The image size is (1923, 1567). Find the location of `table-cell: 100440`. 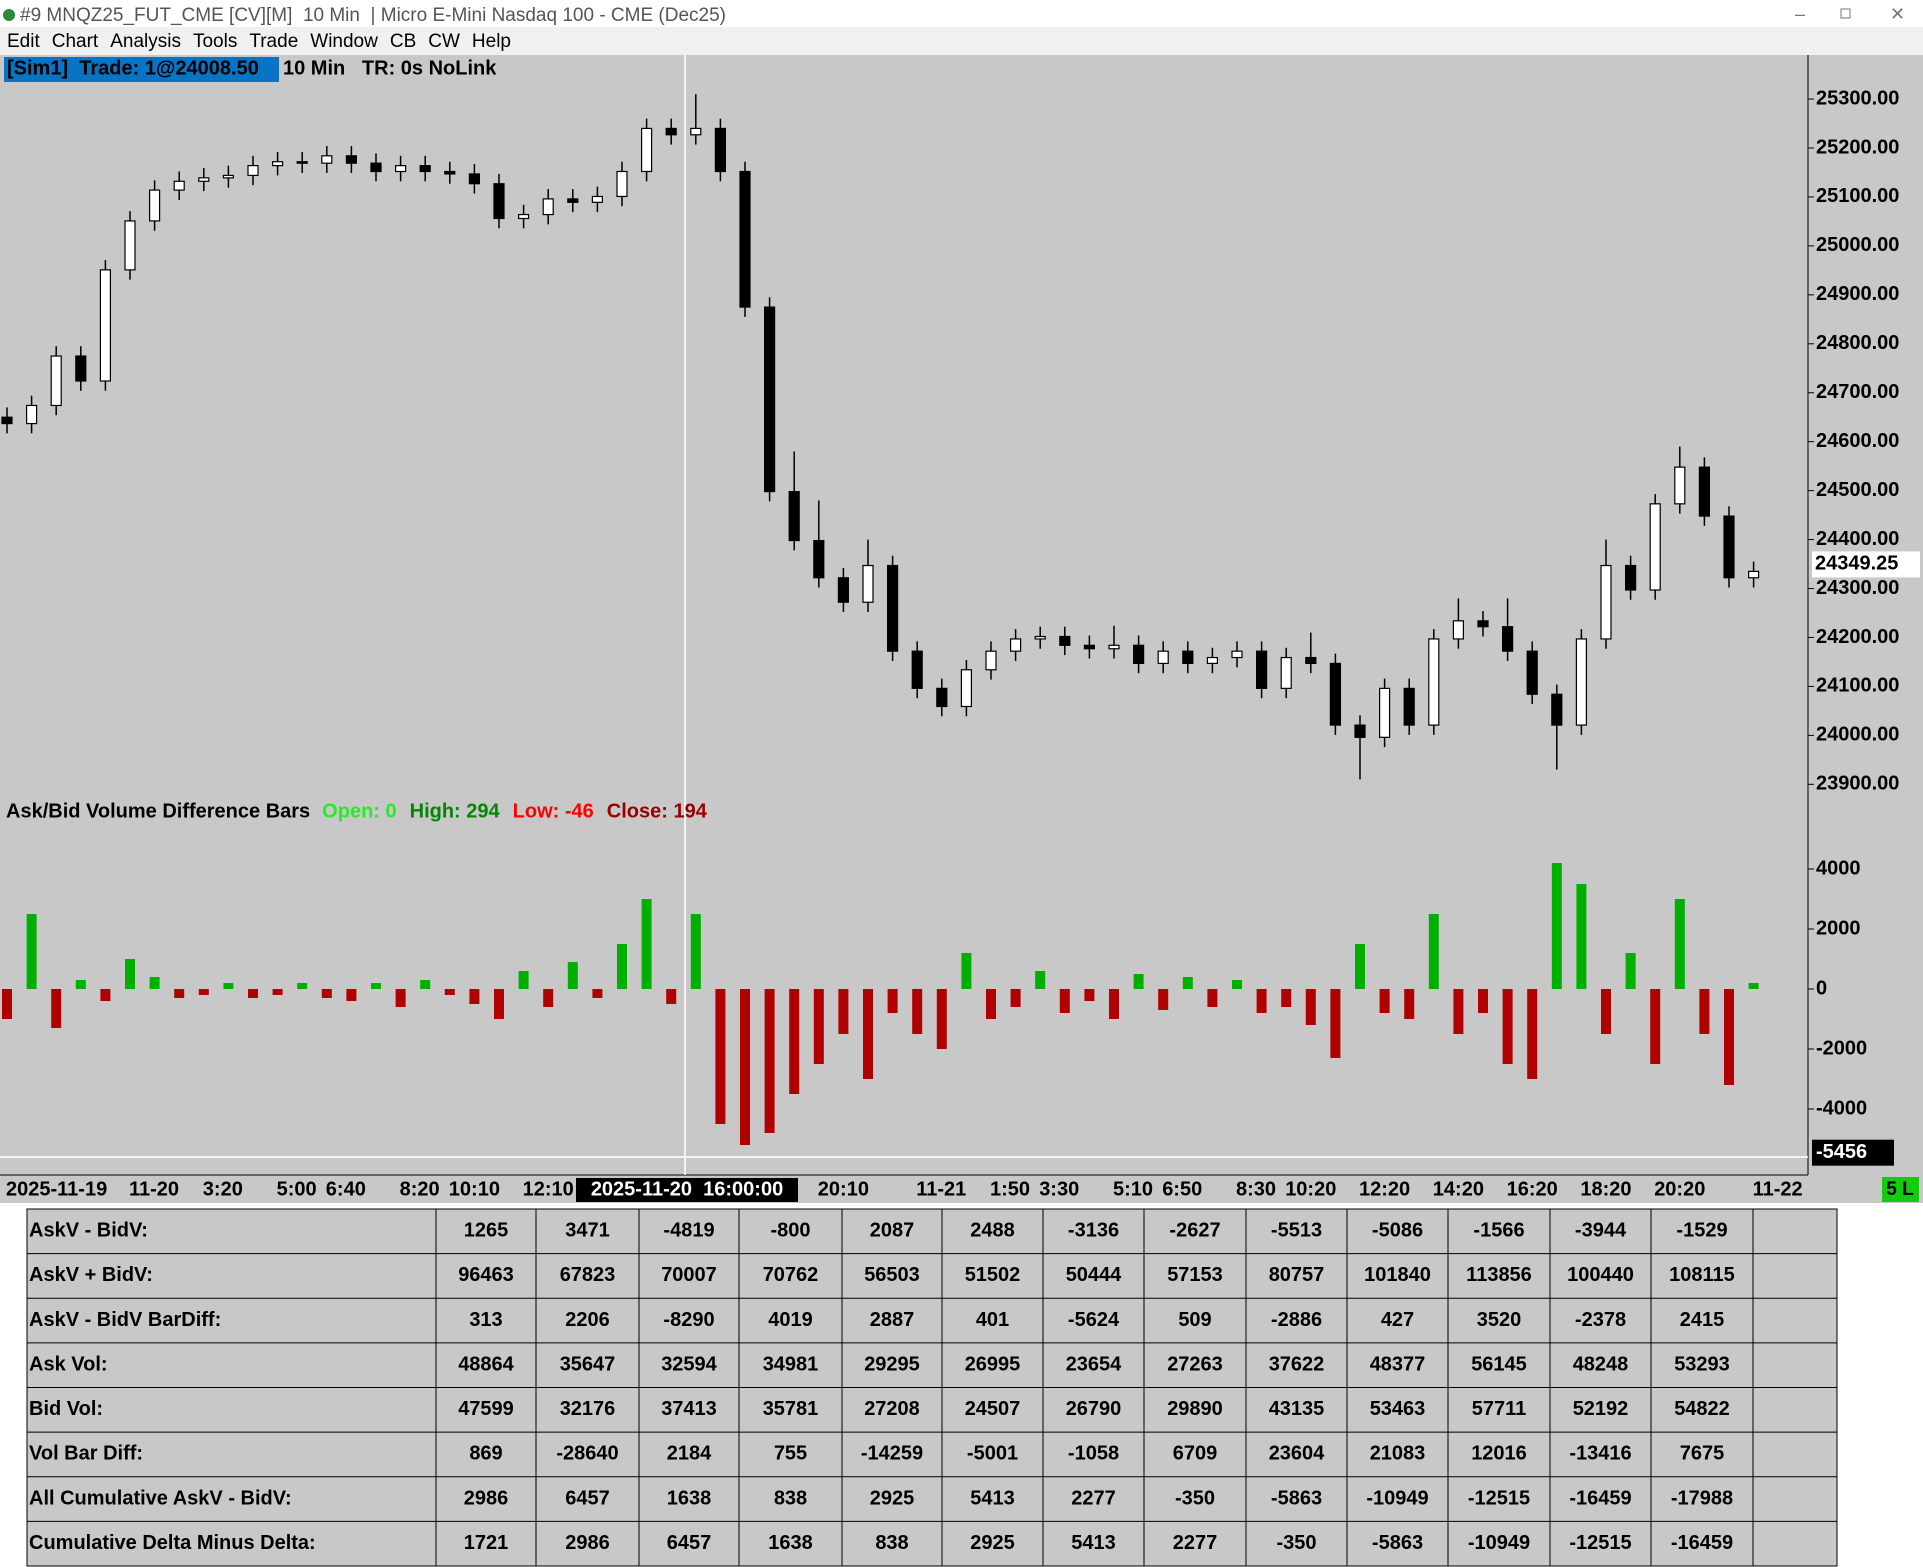

table-cell: 100440 is located at coordinates (1600, 1275).